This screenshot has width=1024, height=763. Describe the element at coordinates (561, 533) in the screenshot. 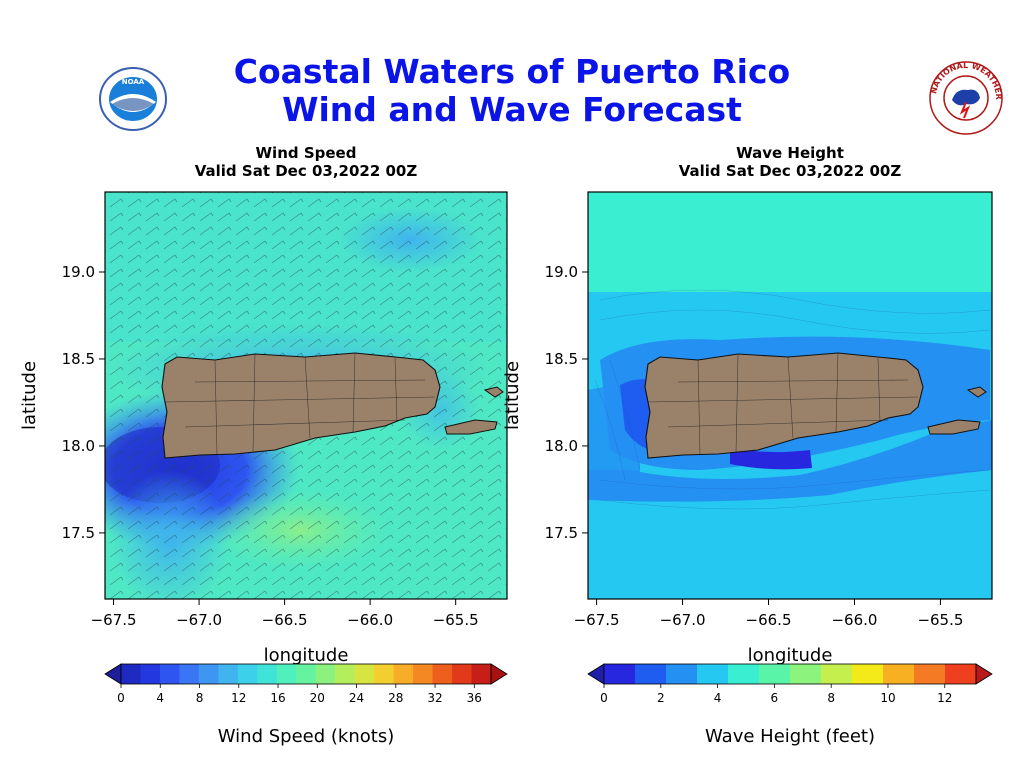

I see `y-tick-label: 17.5` at that location.